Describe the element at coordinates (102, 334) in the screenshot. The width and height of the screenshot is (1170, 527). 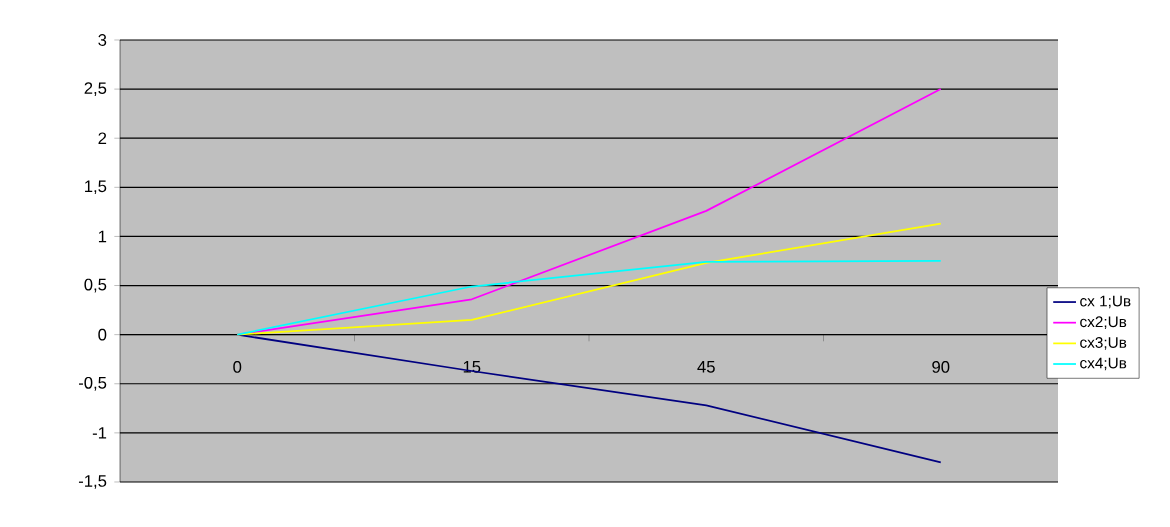
I see `y-tick-label: 0` at that location.